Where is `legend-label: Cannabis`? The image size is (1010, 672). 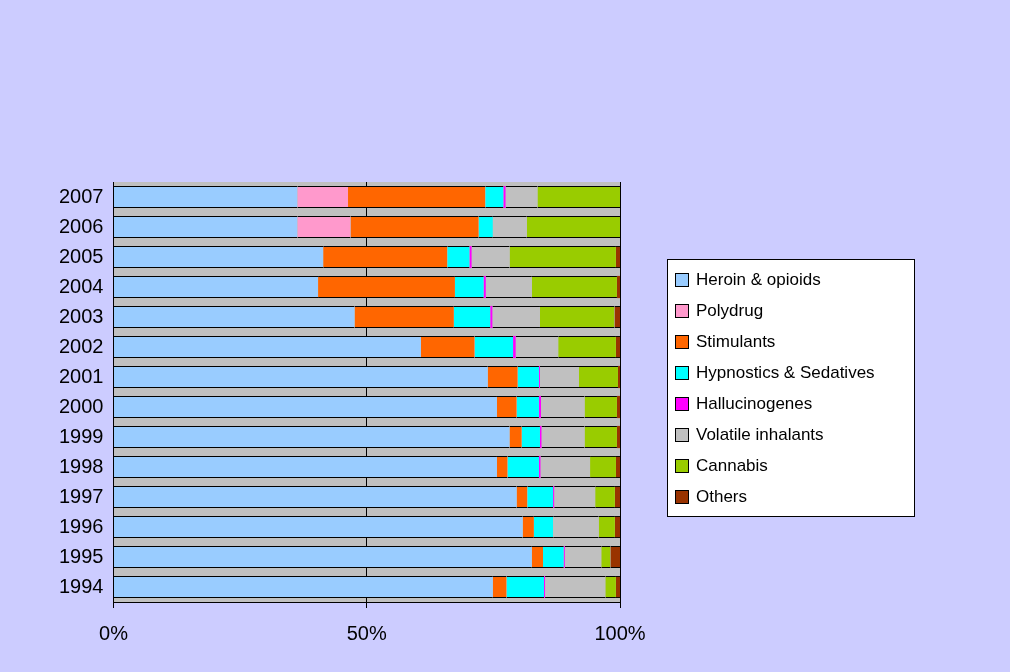
legend-label: Cannabis is located at coordinates (732, 465).